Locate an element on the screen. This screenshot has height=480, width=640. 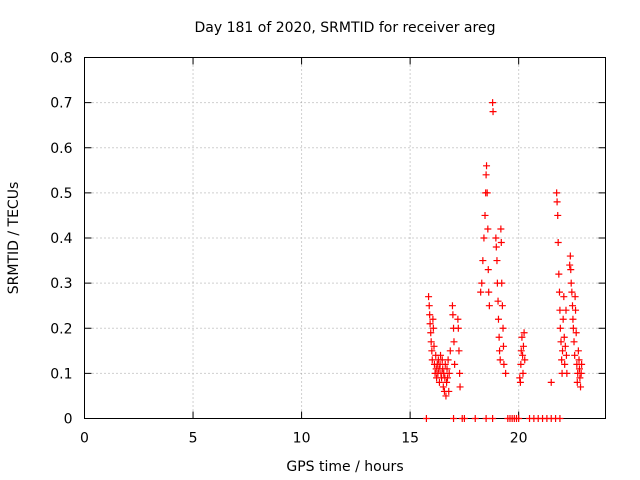
x-tick-label: 15 is located at coordinates (410, 439).